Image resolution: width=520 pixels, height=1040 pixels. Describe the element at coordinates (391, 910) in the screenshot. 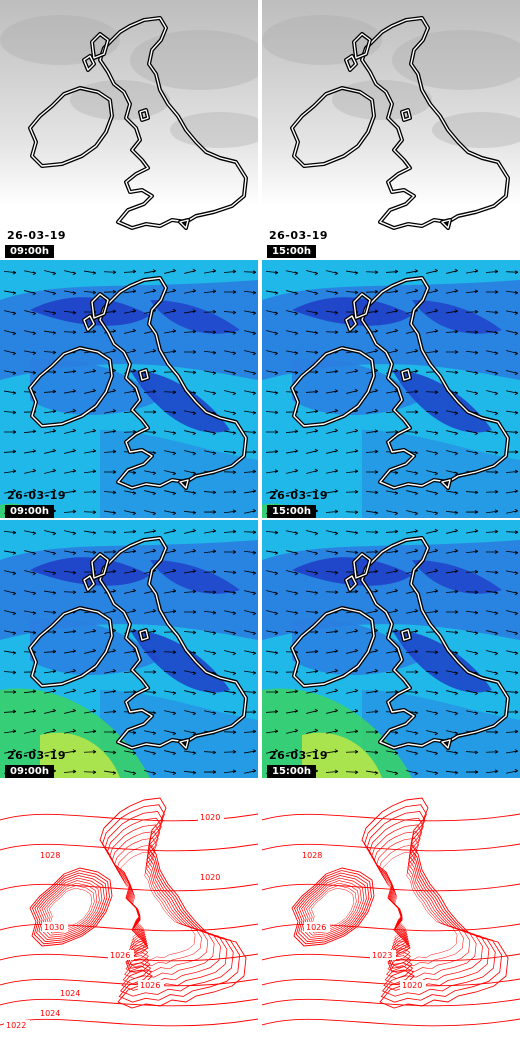

I see `pressure-map-1500: 1028 1026 1023 1020` at that location.